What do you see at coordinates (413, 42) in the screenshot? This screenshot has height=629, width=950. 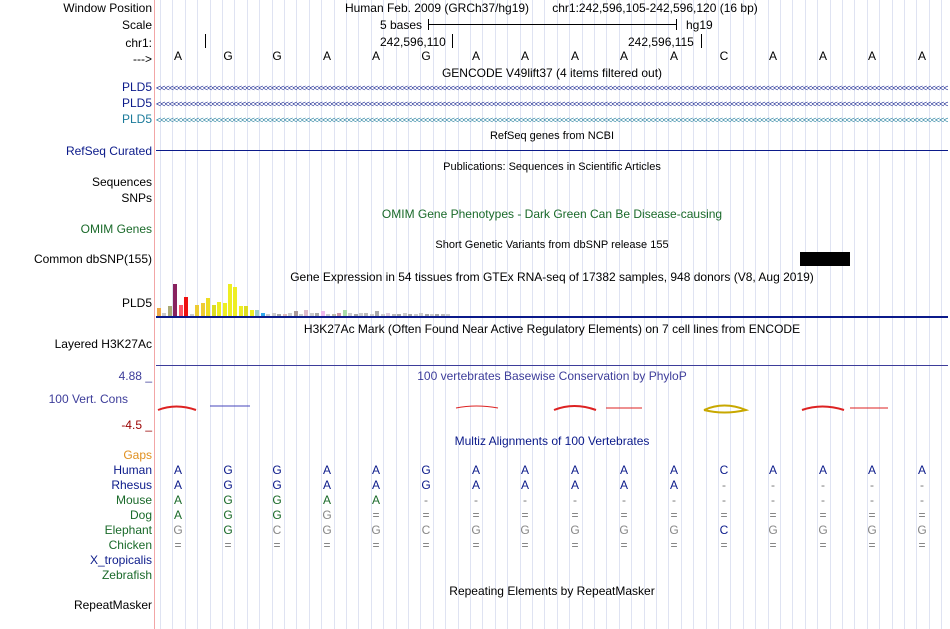 I see `coord-110: 242,596,110` at bounding box center [413, 42].